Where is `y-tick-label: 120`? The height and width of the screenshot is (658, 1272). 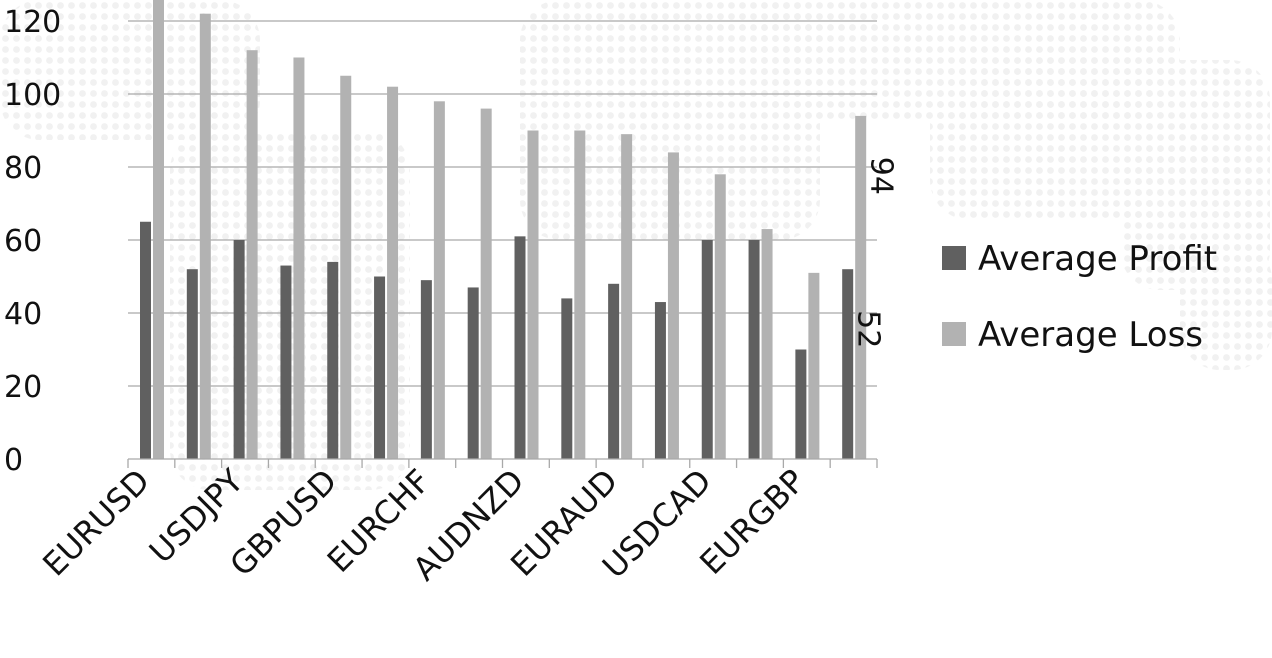 y-tick-label: 120 is located at coordinates (32, 22).